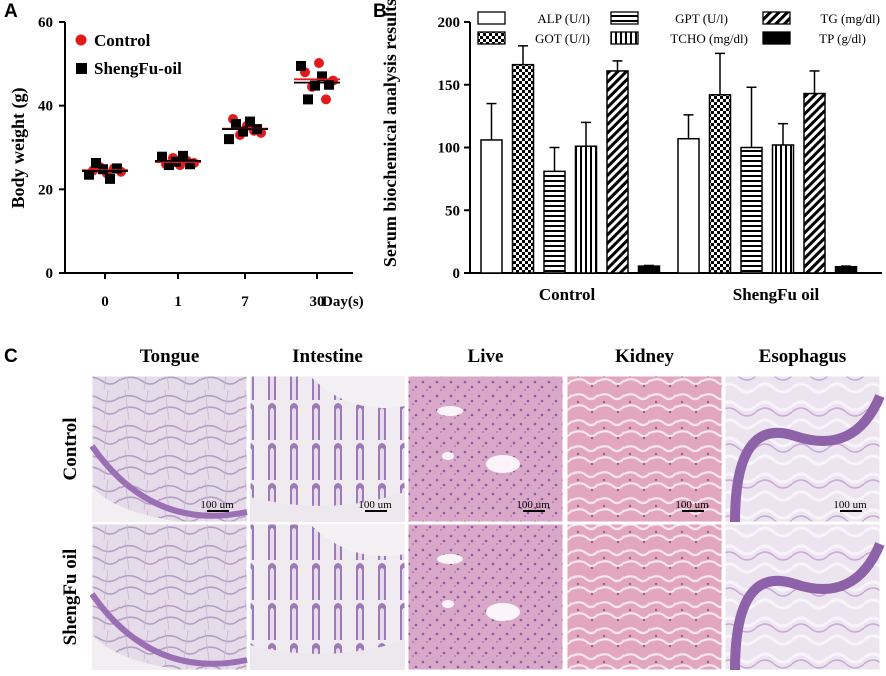  What do you see at coordinates (645, 356) in the screenshot?
I see `column-title: Kidney` at bounding box center [645, 356].